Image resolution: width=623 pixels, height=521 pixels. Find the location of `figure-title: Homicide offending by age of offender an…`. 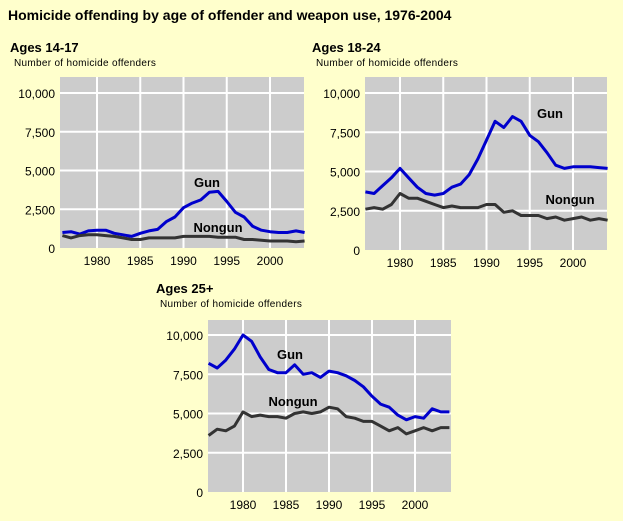

figure-title: Homicide offending by age of offender an… is located at coordinates (230, 15).